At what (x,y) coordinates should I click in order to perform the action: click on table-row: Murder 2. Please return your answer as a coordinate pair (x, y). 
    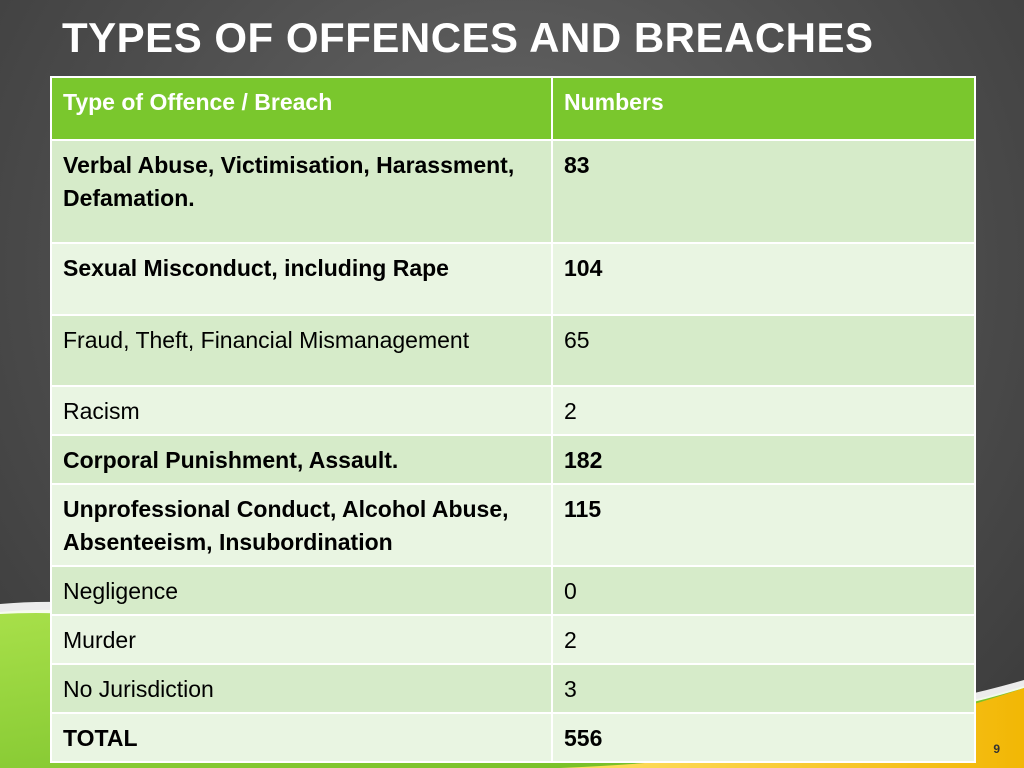
    Looking at the image, I should click on (513, 639).